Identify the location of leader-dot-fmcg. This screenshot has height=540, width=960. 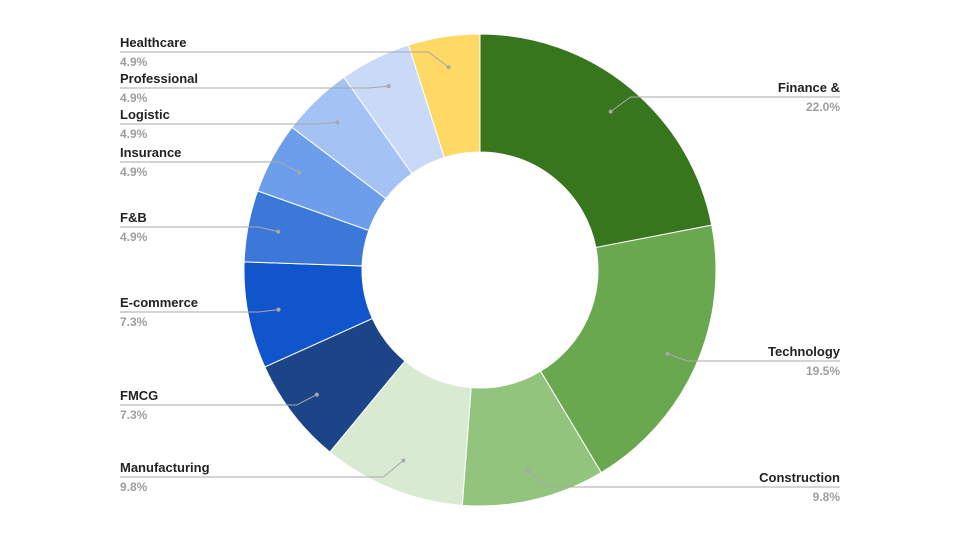
(316, 394).